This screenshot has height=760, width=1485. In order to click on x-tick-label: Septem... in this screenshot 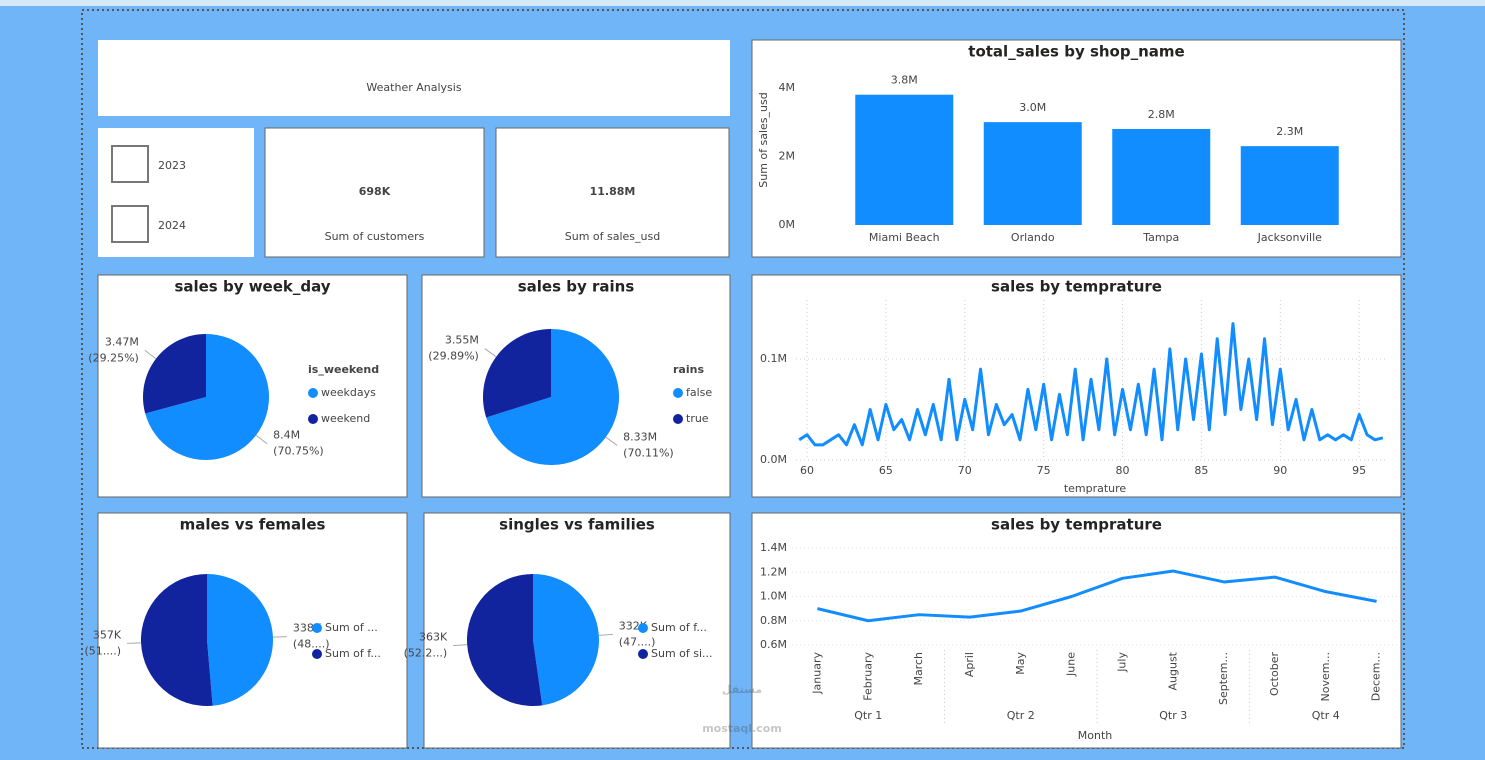, I will do `click(1223, 678)`.